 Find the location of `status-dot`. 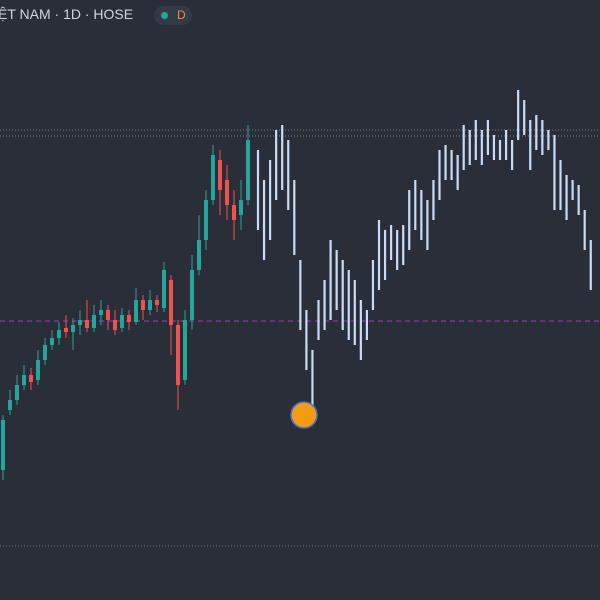

status-dot is located at coordinates (164, 15).